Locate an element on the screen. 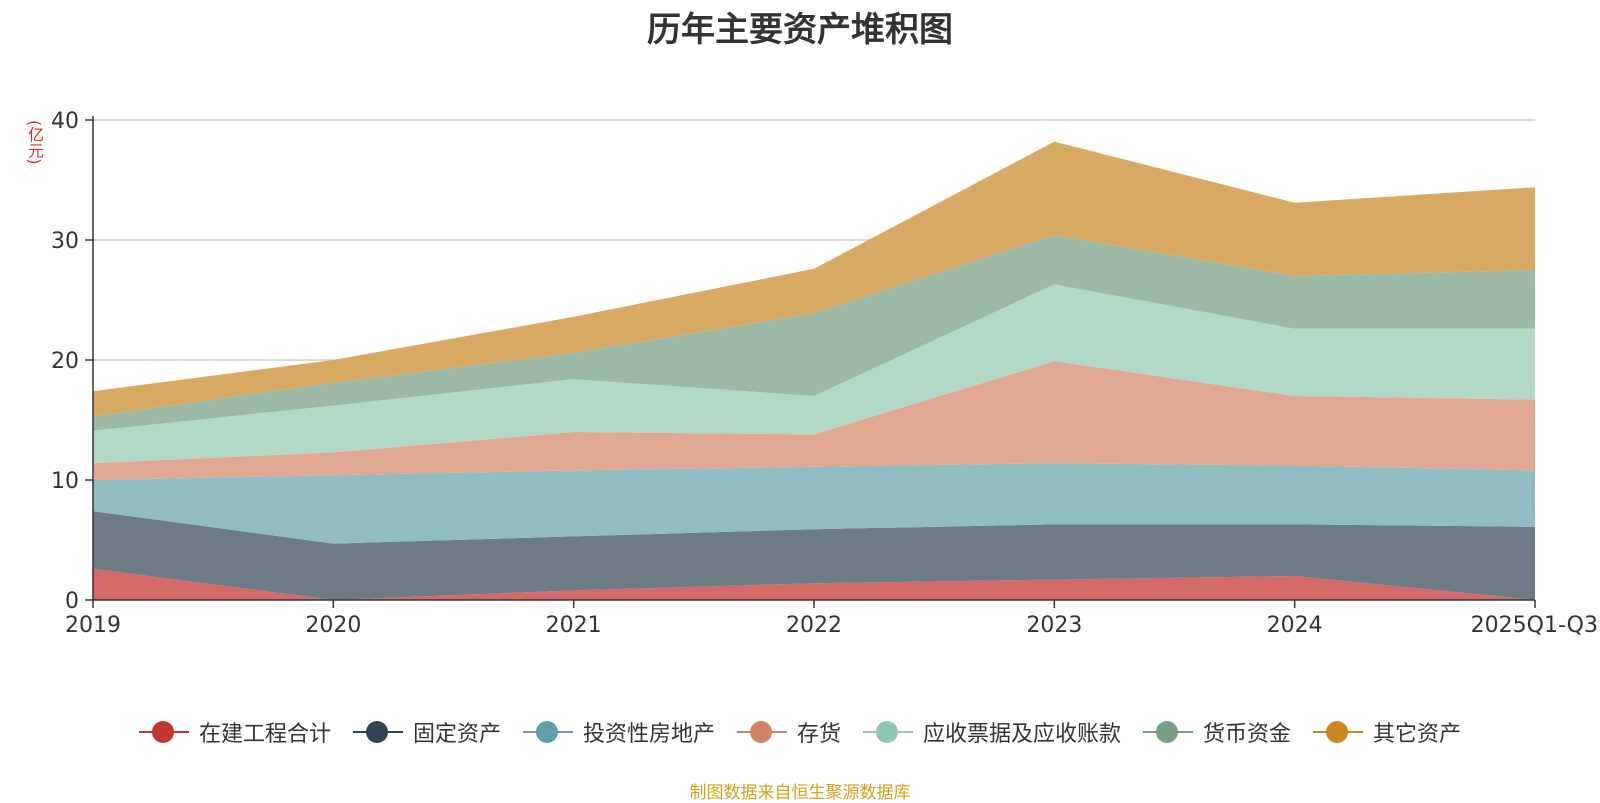 This screenshot has width=1600, height=803. chart-title: 历年主要资产堆积图 is located at coordinates (800, 30).